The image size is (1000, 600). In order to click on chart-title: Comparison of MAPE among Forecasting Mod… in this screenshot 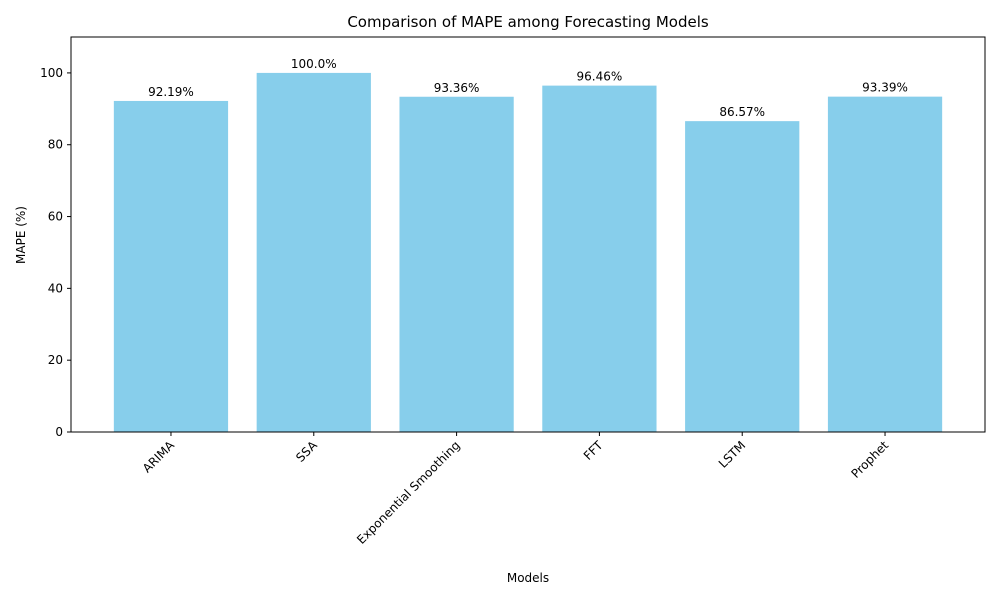, I will do `click(528, 22)`.